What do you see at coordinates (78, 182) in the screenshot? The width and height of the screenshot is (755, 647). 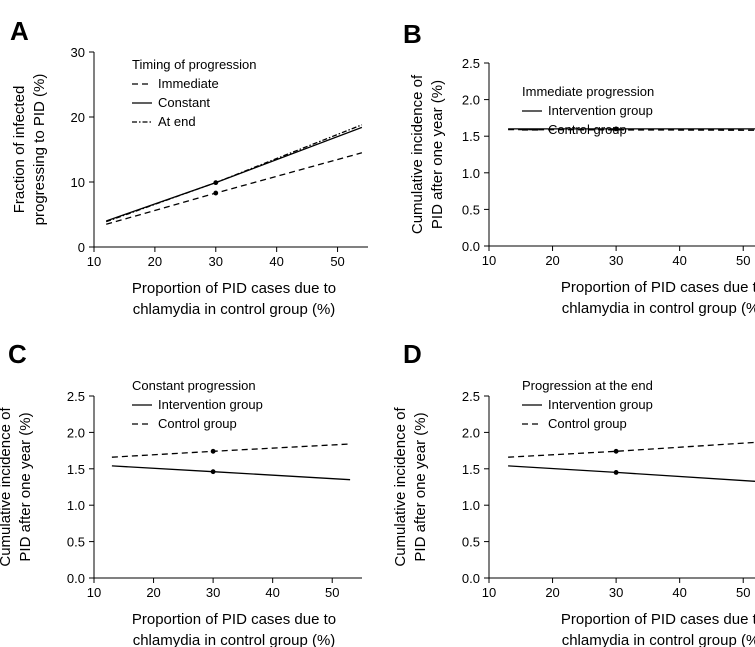 I see `y-tick-label: 10` at bounding box center [78, 182].